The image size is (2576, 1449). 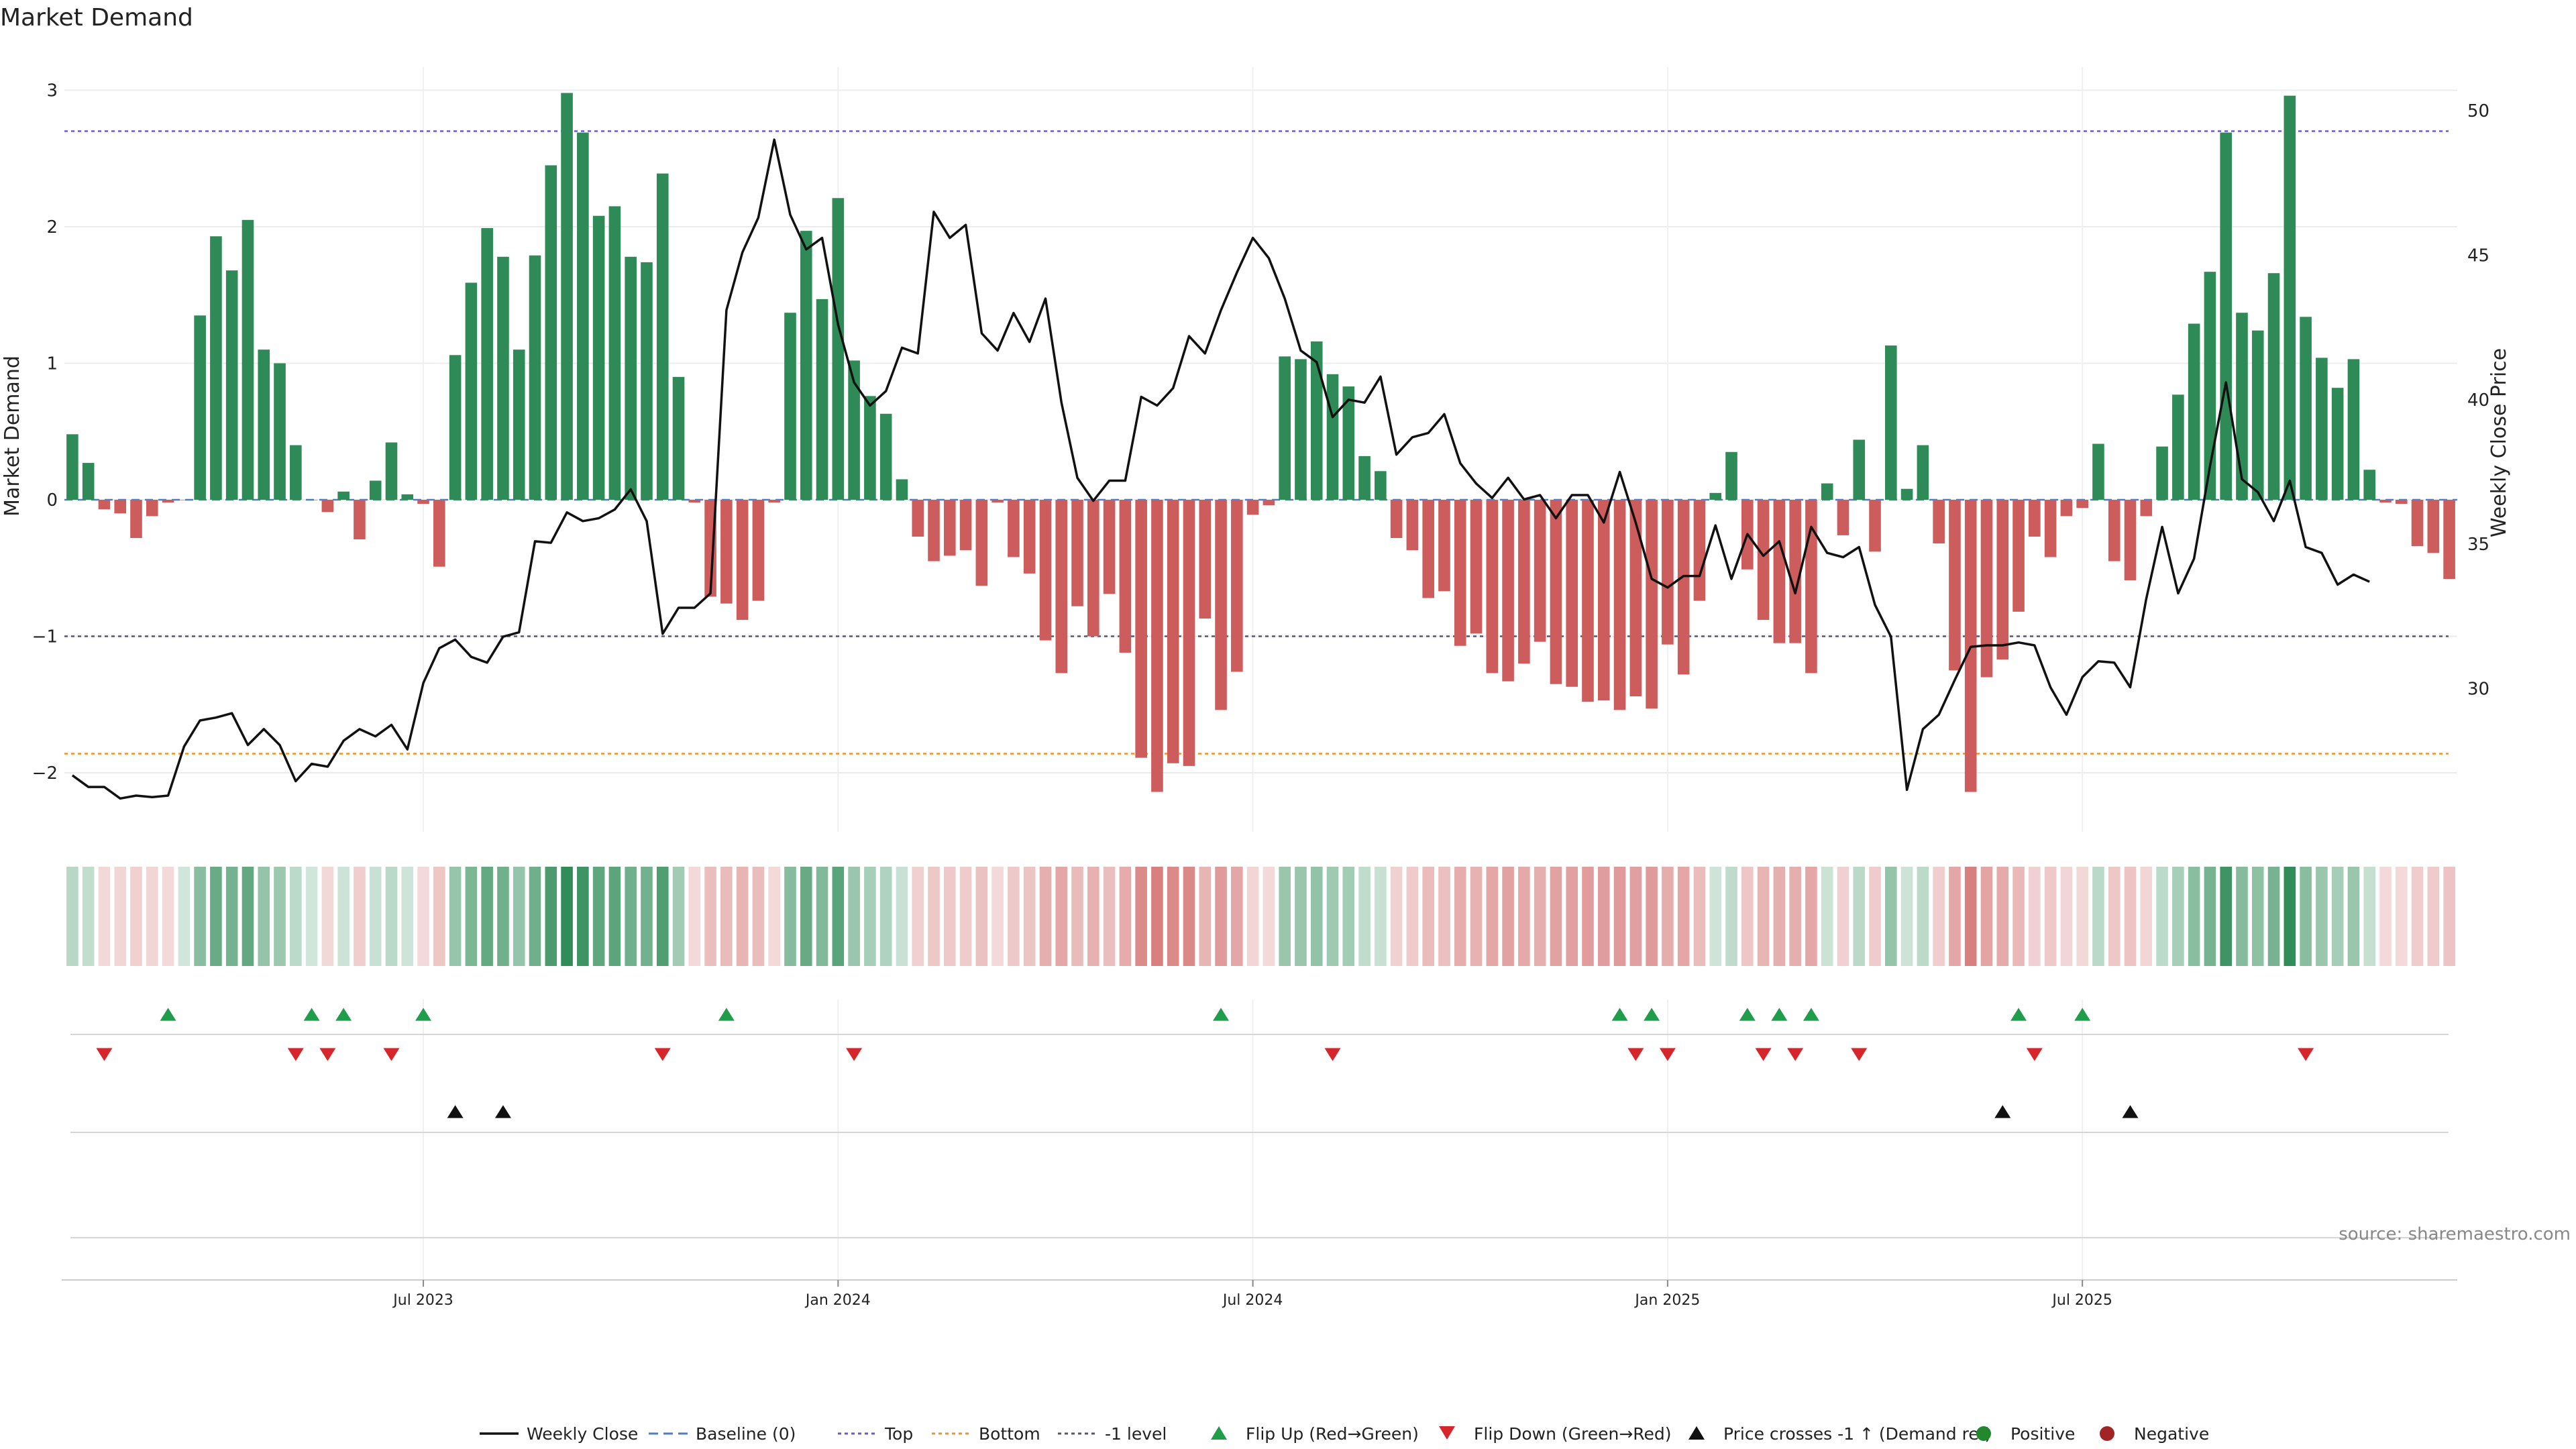 What do you see at coordinates (1112, 1434) in the screenshot?
I see `legend-item: -1 level` at bounding box center [1112, 1434].